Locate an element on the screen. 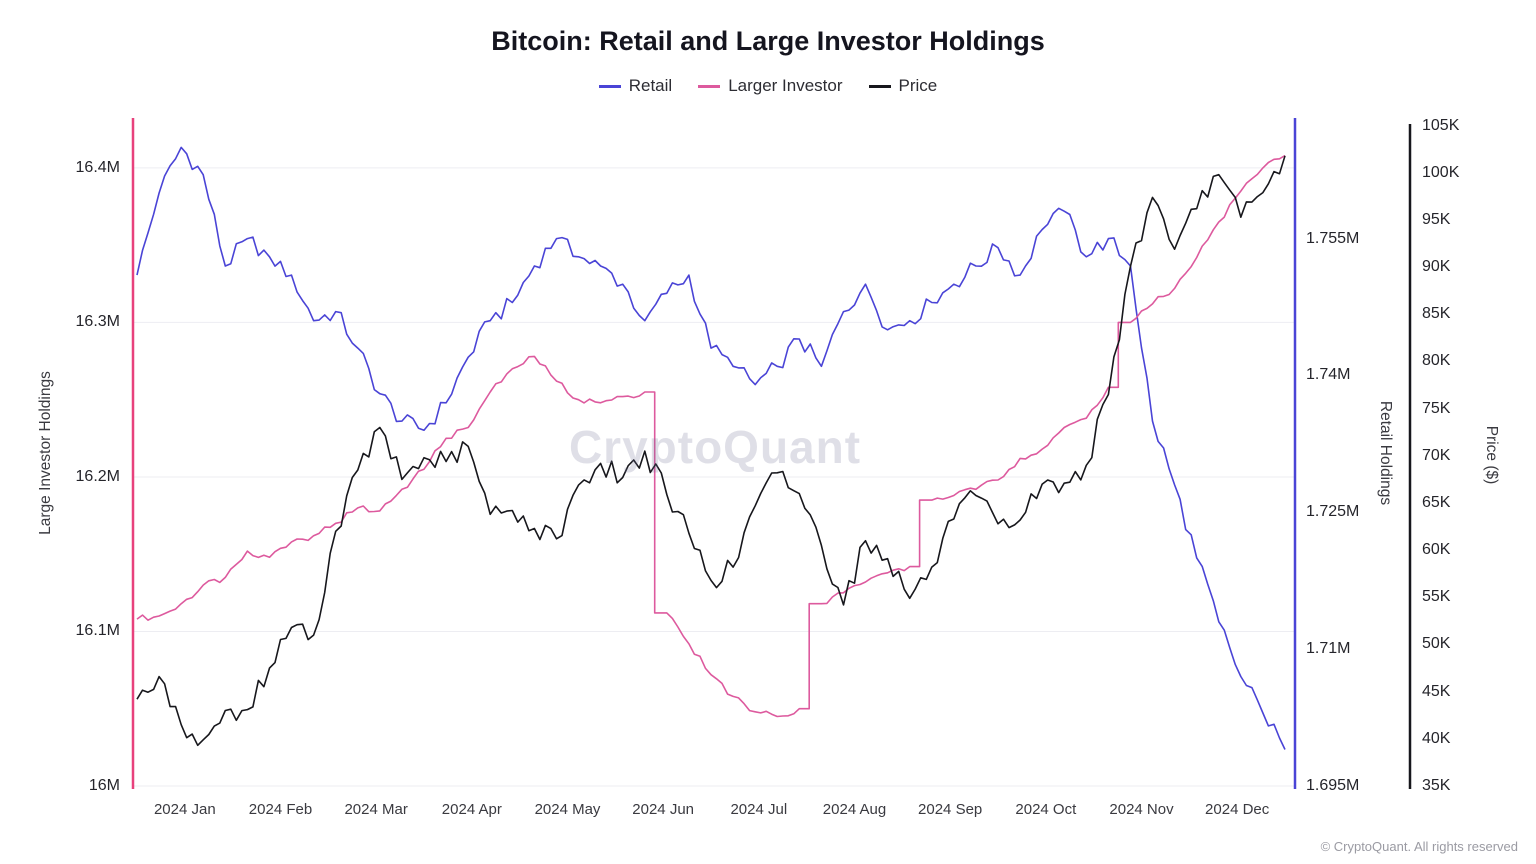  legend-item-retail: Retail is located at coordinates (635, 86).